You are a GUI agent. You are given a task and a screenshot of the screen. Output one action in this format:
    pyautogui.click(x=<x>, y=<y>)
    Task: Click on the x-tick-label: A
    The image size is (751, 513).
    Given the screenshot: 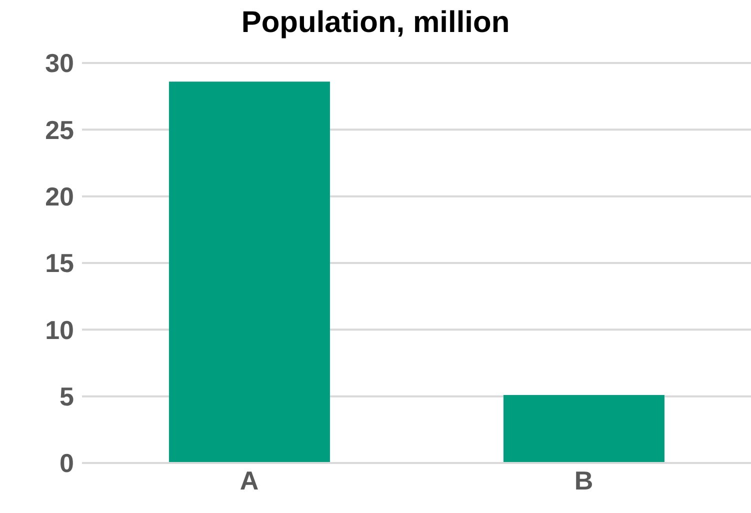 What is the action you would take?
    pyautogui.click(x=249, y=480)
    